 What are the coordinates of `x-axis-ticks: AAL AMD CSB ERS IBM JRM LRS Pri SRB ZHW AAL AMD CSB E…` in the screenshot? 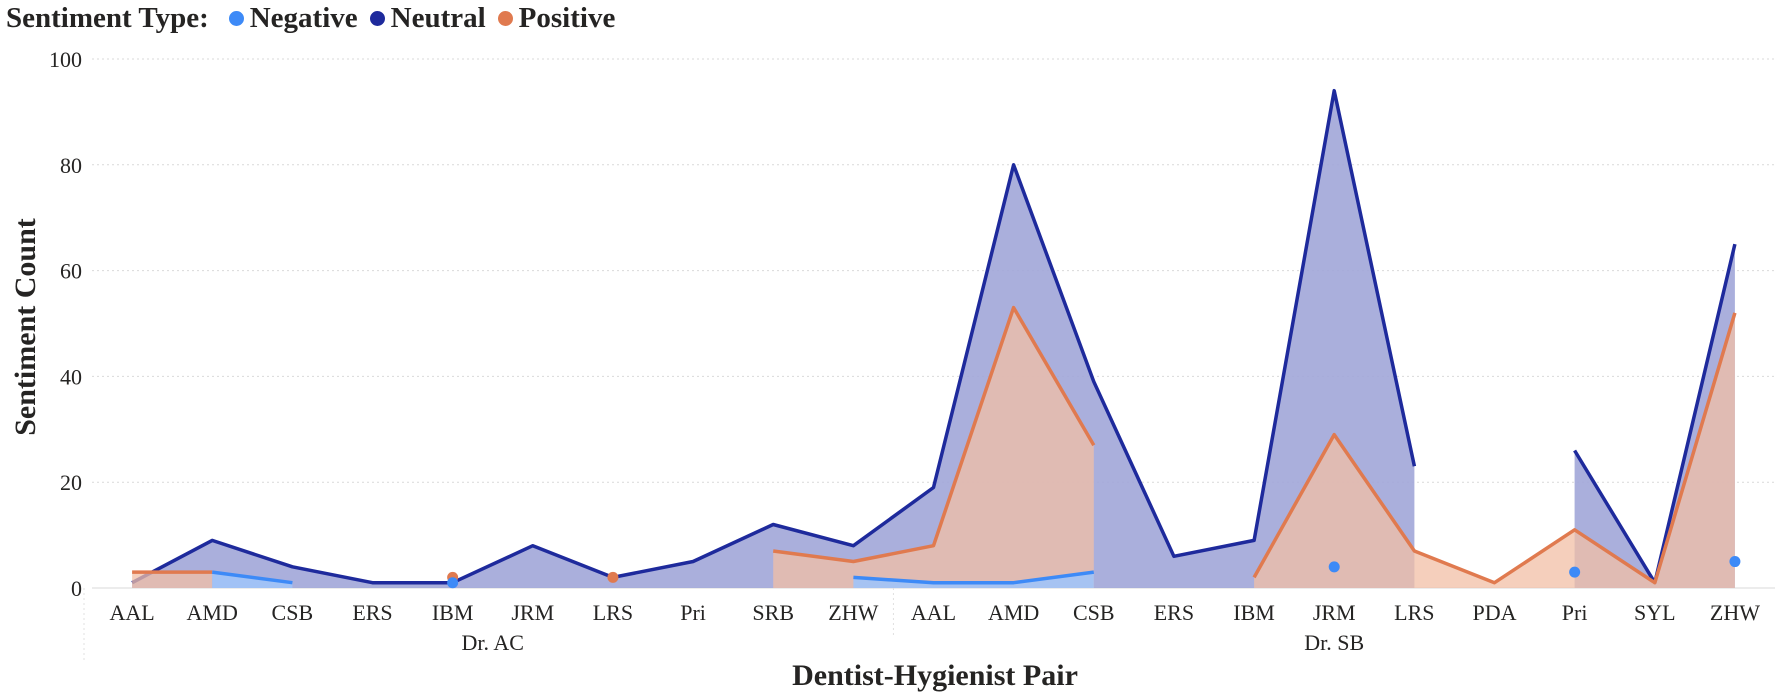 It's located at (921, 625).